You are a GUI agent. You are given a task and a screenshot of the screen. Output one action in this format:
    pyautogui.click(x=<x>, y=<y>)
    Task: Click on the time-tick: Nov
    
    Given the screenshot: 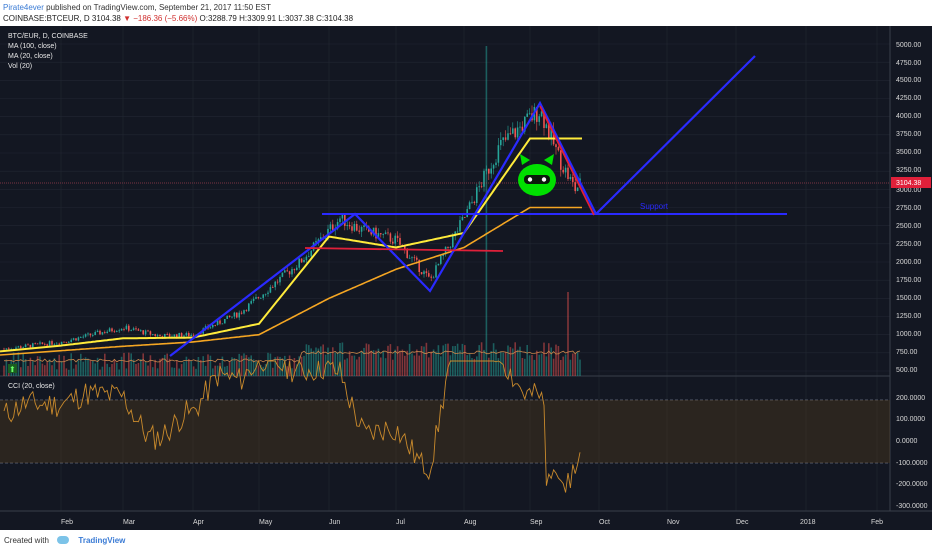 What is the action you would take?
    pyautogui.click(x=673, y=522)
    